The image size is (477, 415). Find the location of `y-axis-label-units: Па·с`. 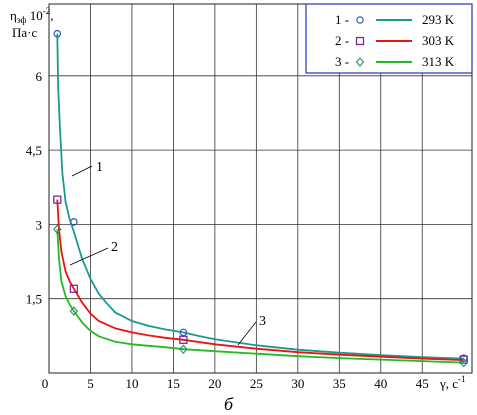

y-axis-label-units: Па·с is located at coordinates (24, 32).